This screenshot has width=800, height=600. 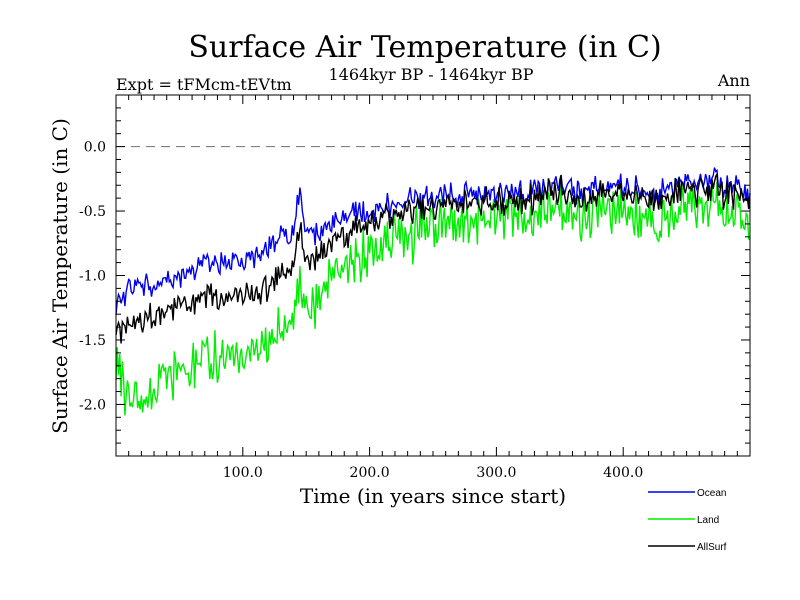 What do you see at coordinates (92, 341) in the screenshot?
I see `y-tick-label: -1.5` at bounding box center [92, 341].